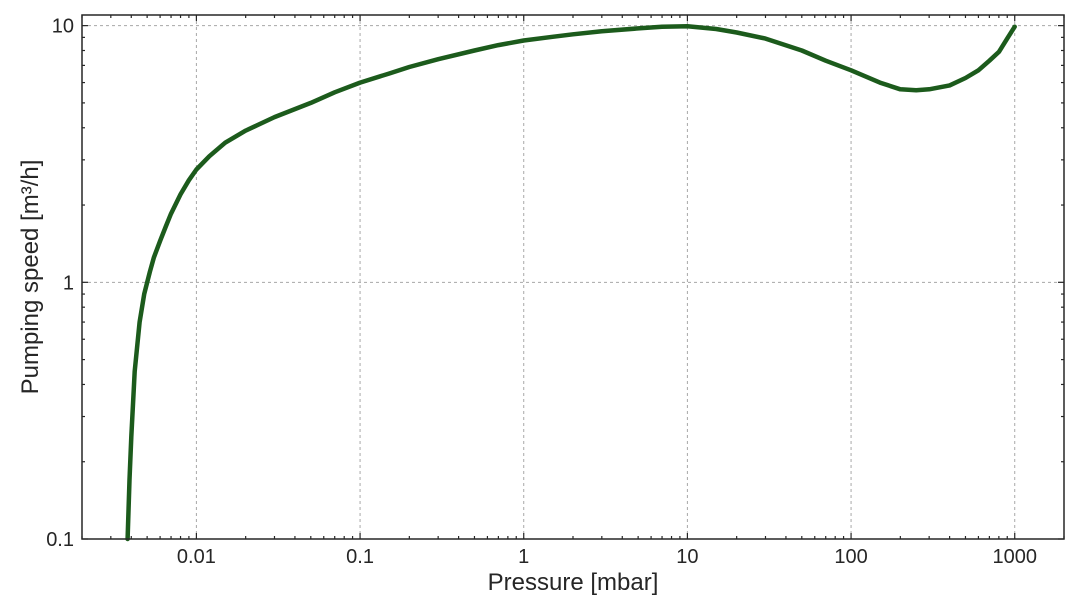 The image size is (1080, 608). I want to click on x-tick-label: 0.01, so click(196, 557).